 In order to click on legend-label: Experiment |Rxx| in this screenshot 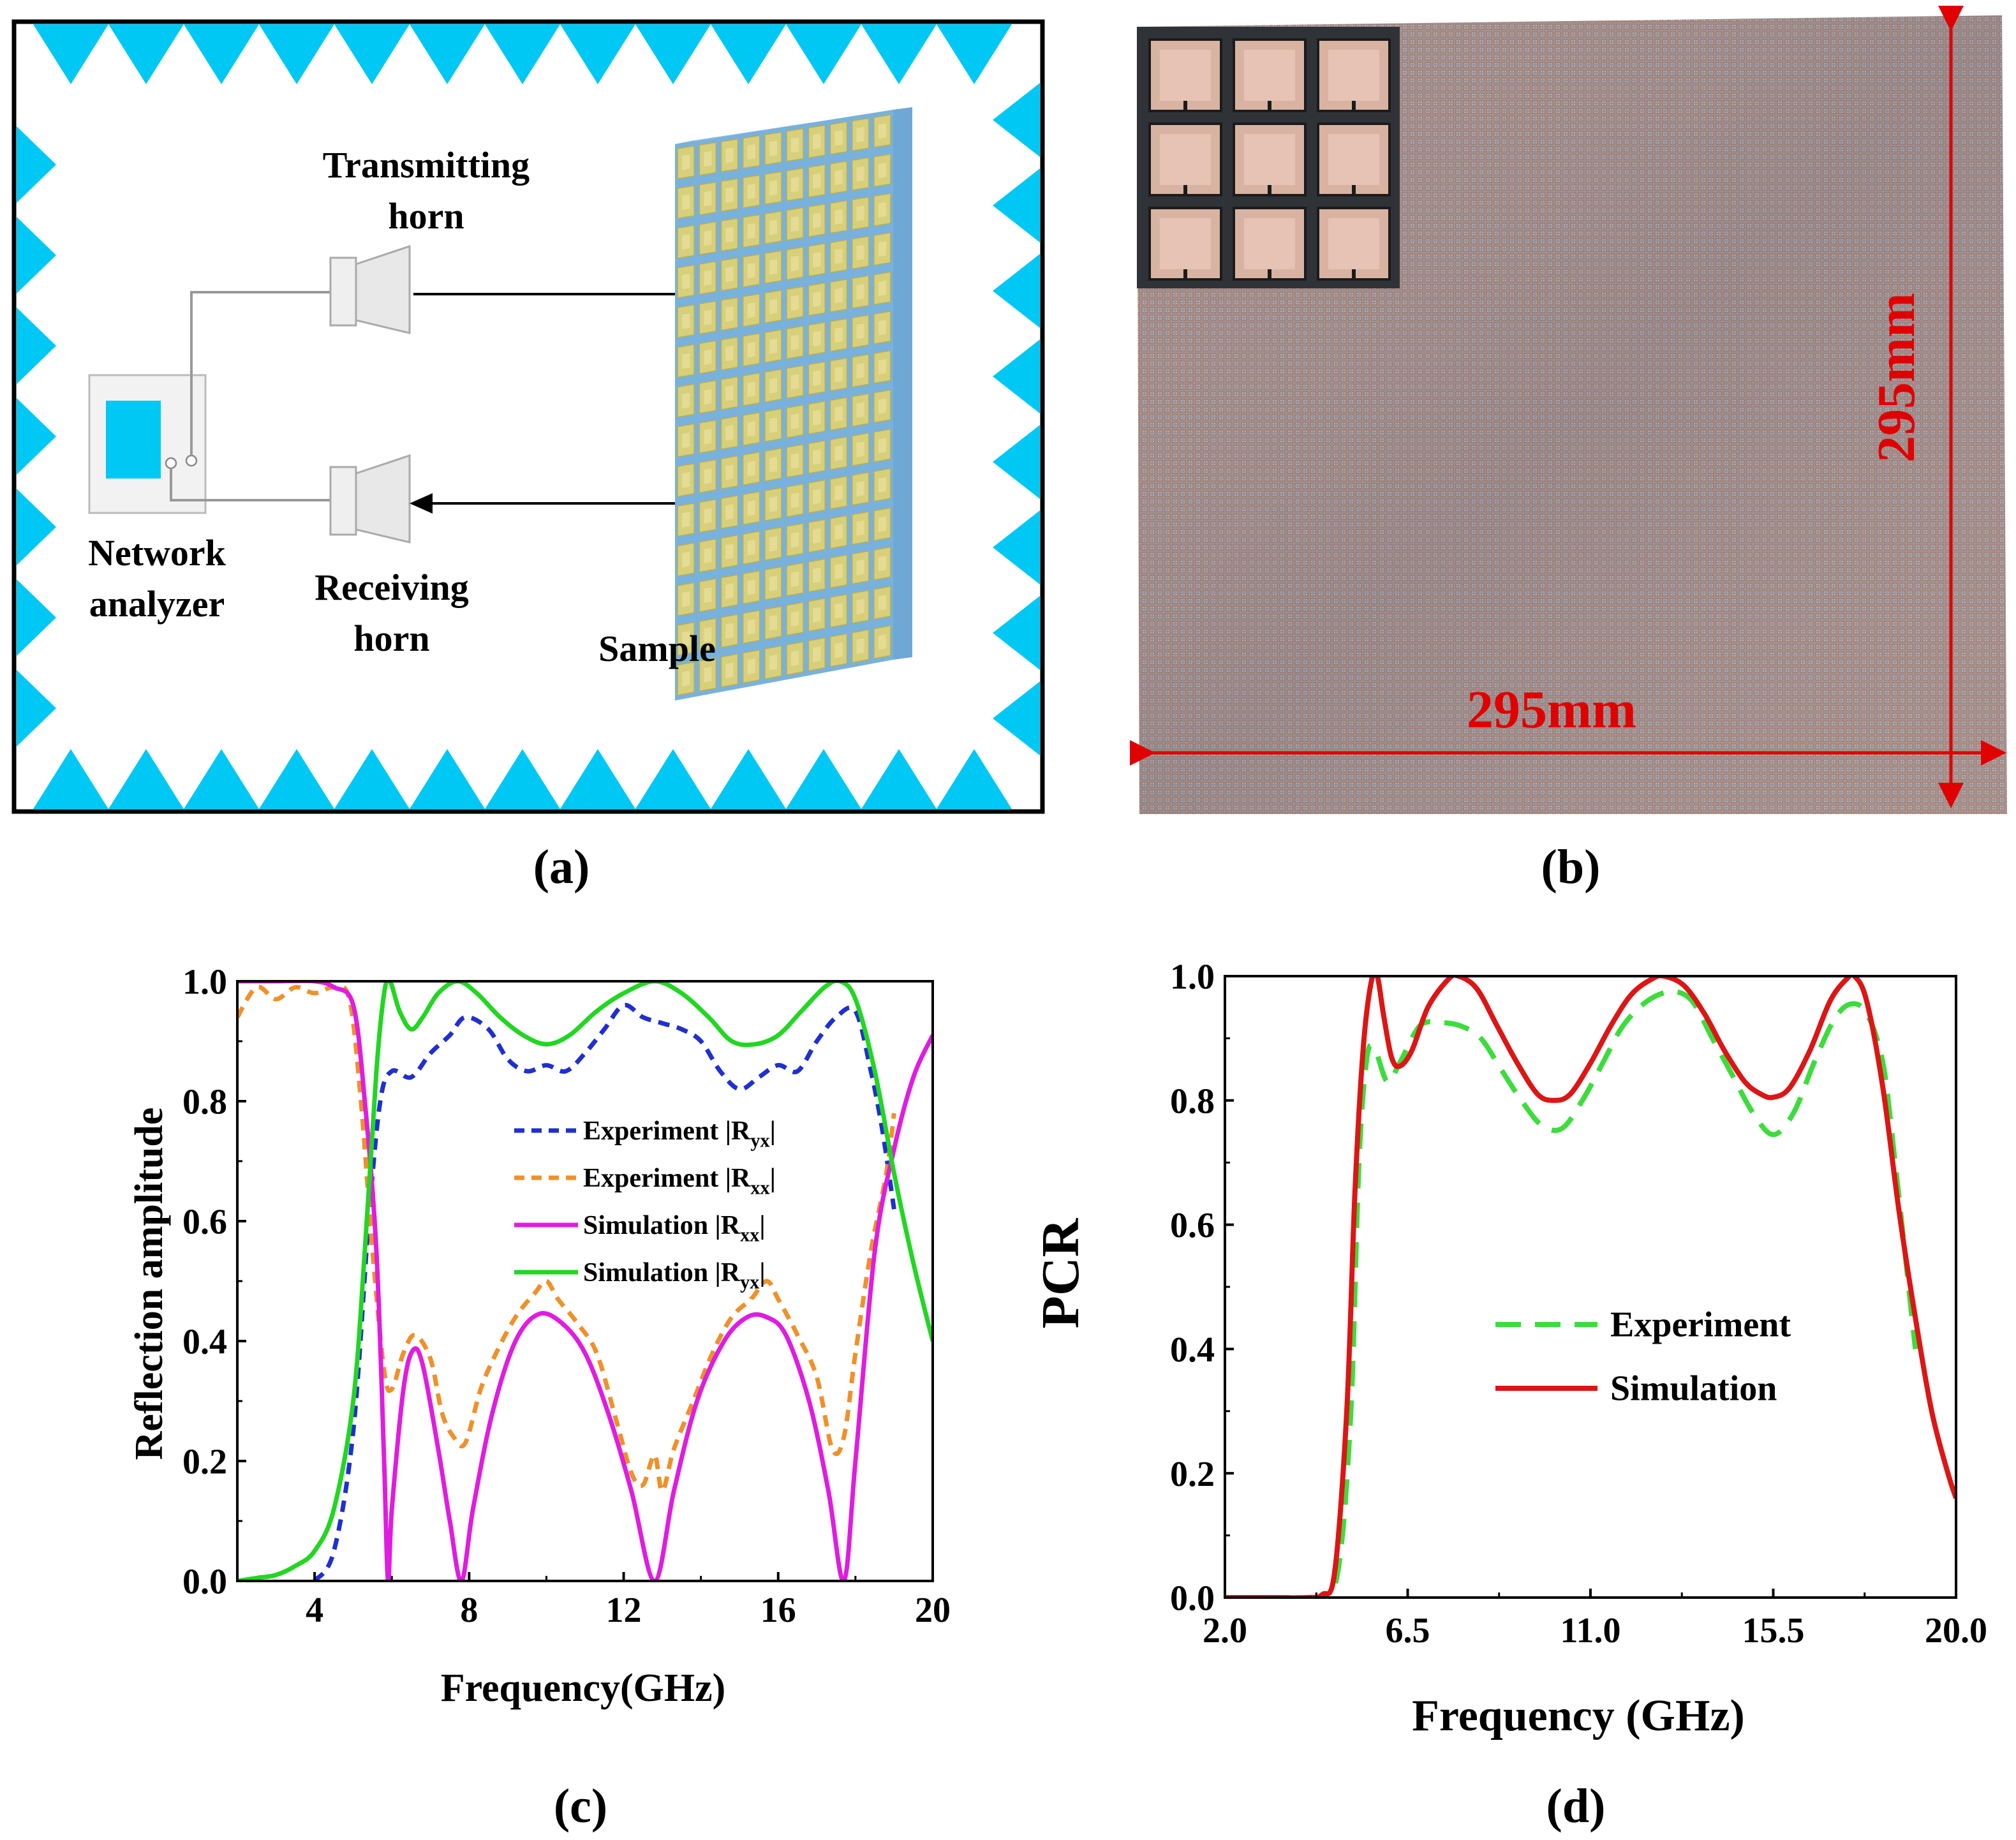, I will do `click(679, 1181)`.